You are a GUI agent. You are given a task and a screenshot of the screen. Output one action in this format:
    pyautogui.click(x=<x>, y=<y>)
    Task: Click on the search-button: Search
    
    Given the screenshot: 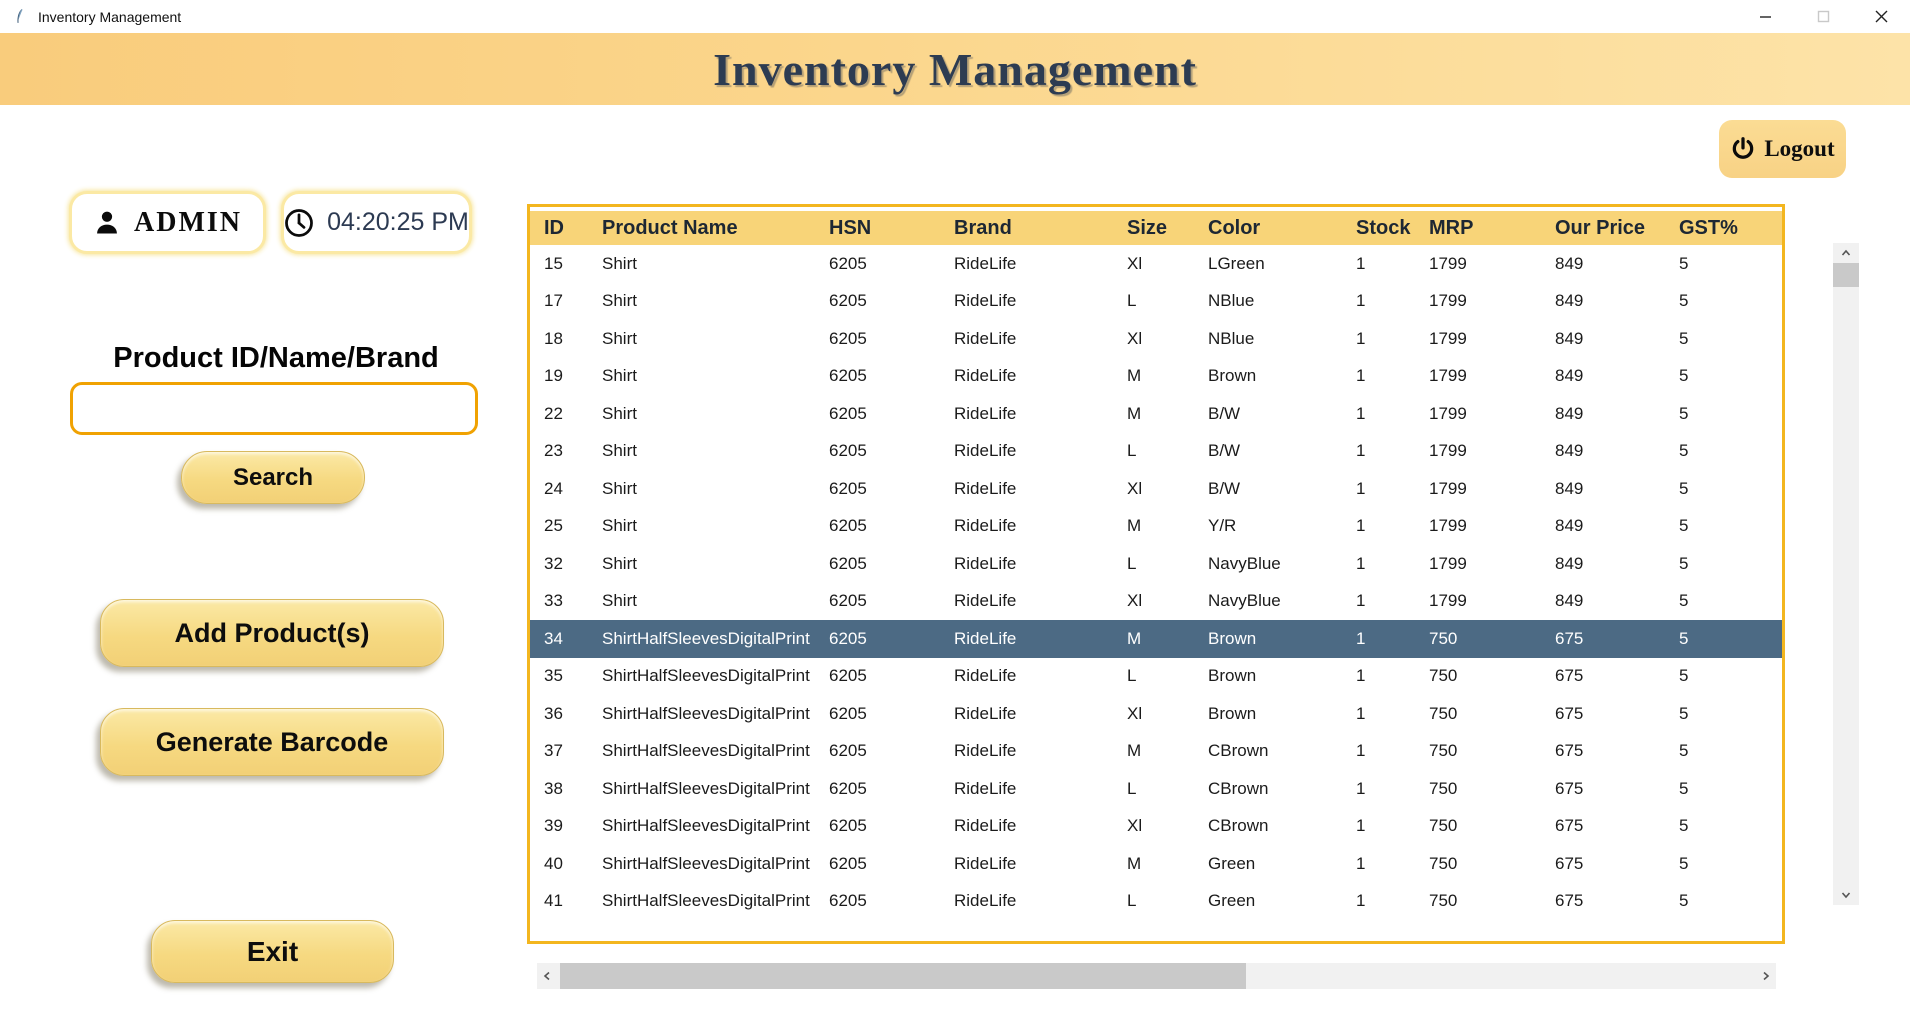 What is the action you would take?
    pyautogui.click(x=273, y=477)
    